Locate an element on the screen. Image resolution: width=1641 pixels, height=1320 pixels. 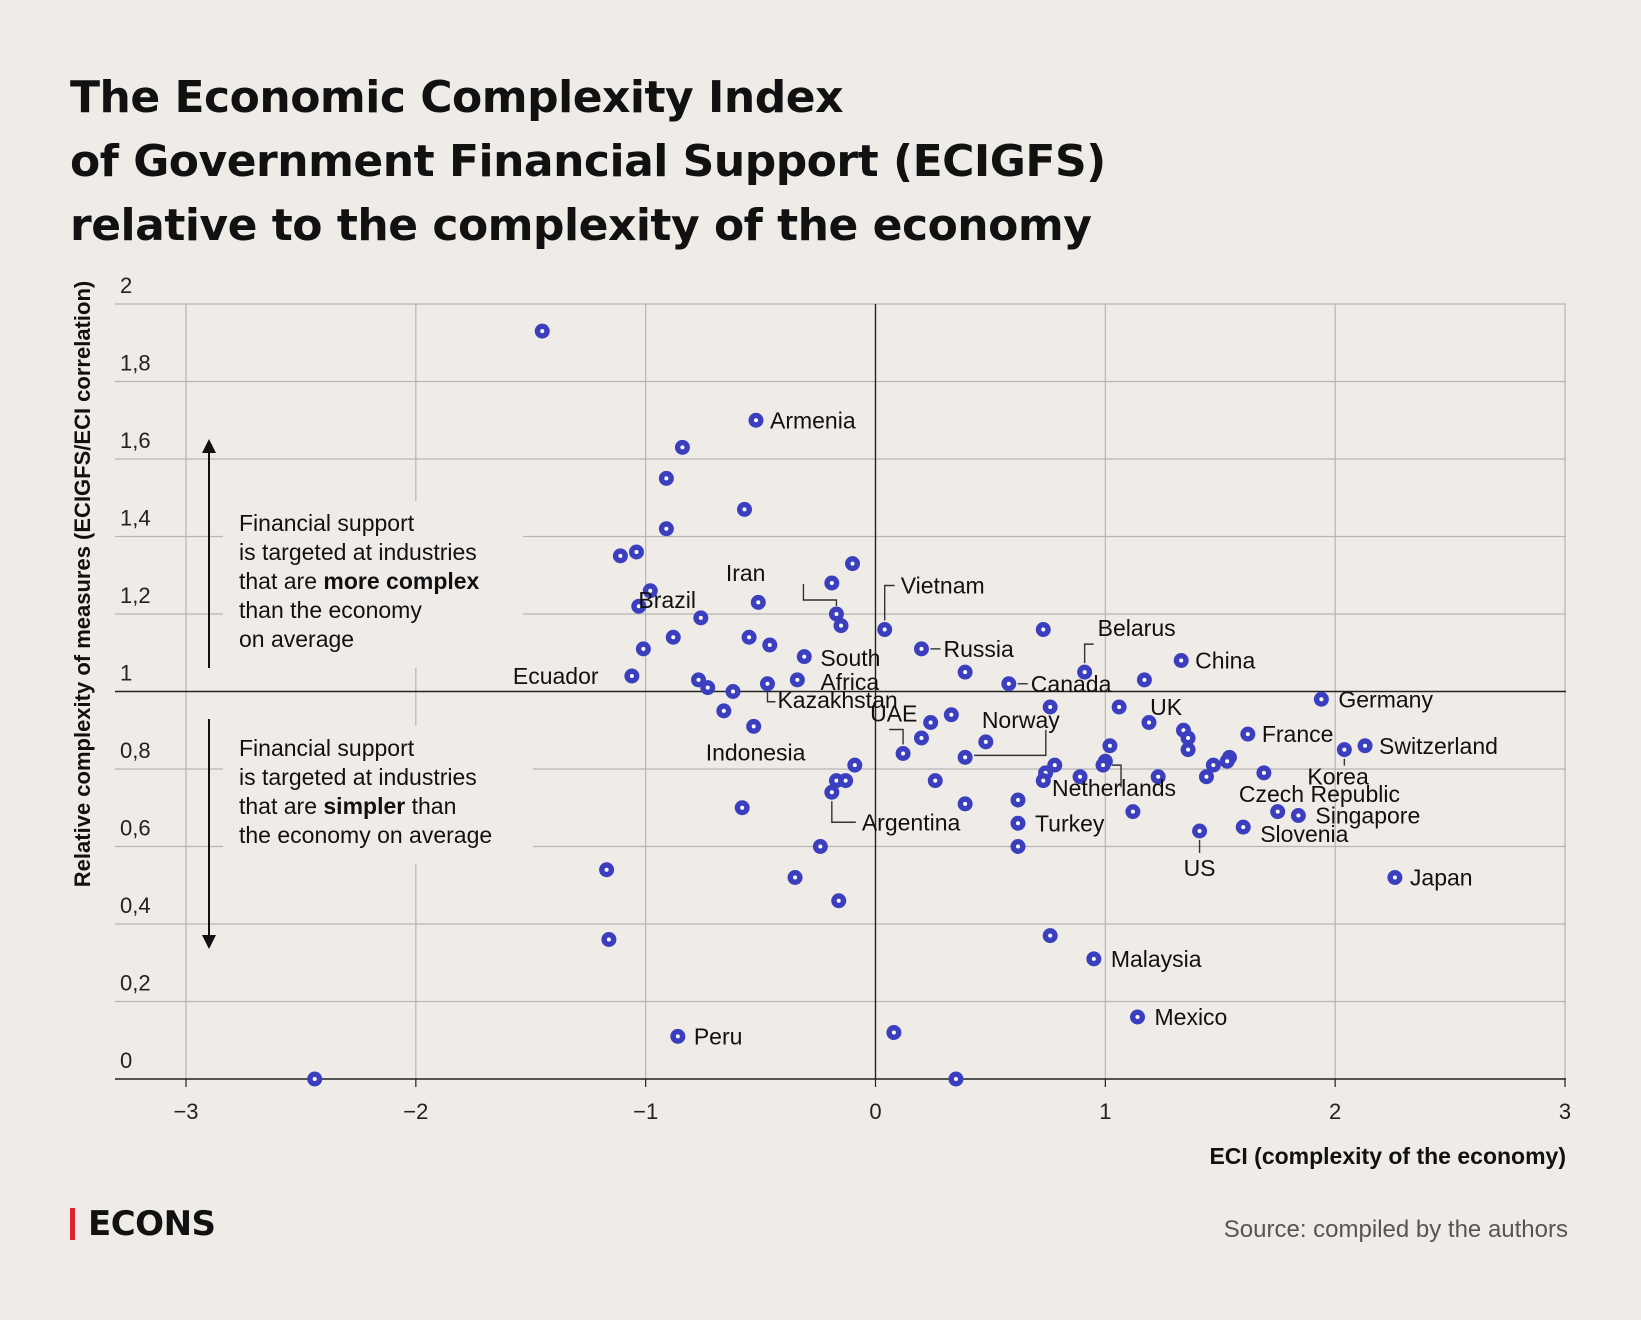
y-tick-label: 1,2 is located at coordinates (135, 595).